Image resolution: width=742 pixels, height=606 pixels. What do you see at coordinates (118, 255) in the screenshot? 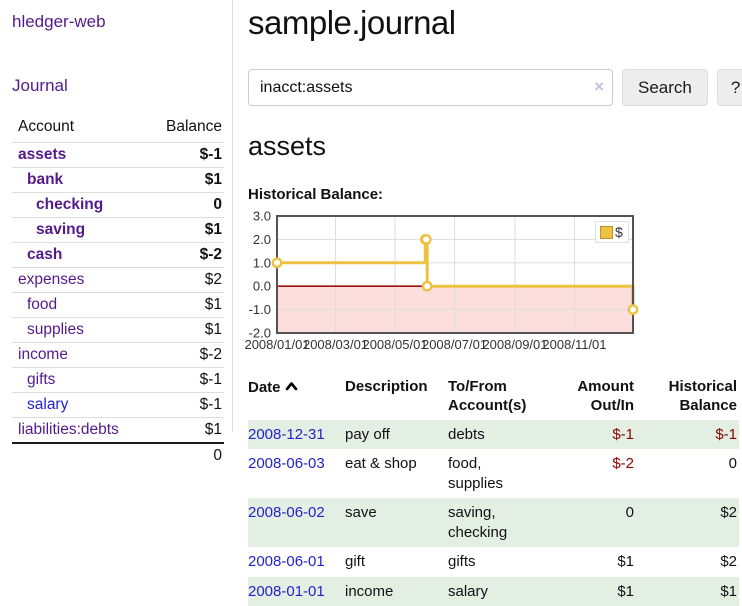
I see `account-row: cash$-2` at bounding box center [118, 255].